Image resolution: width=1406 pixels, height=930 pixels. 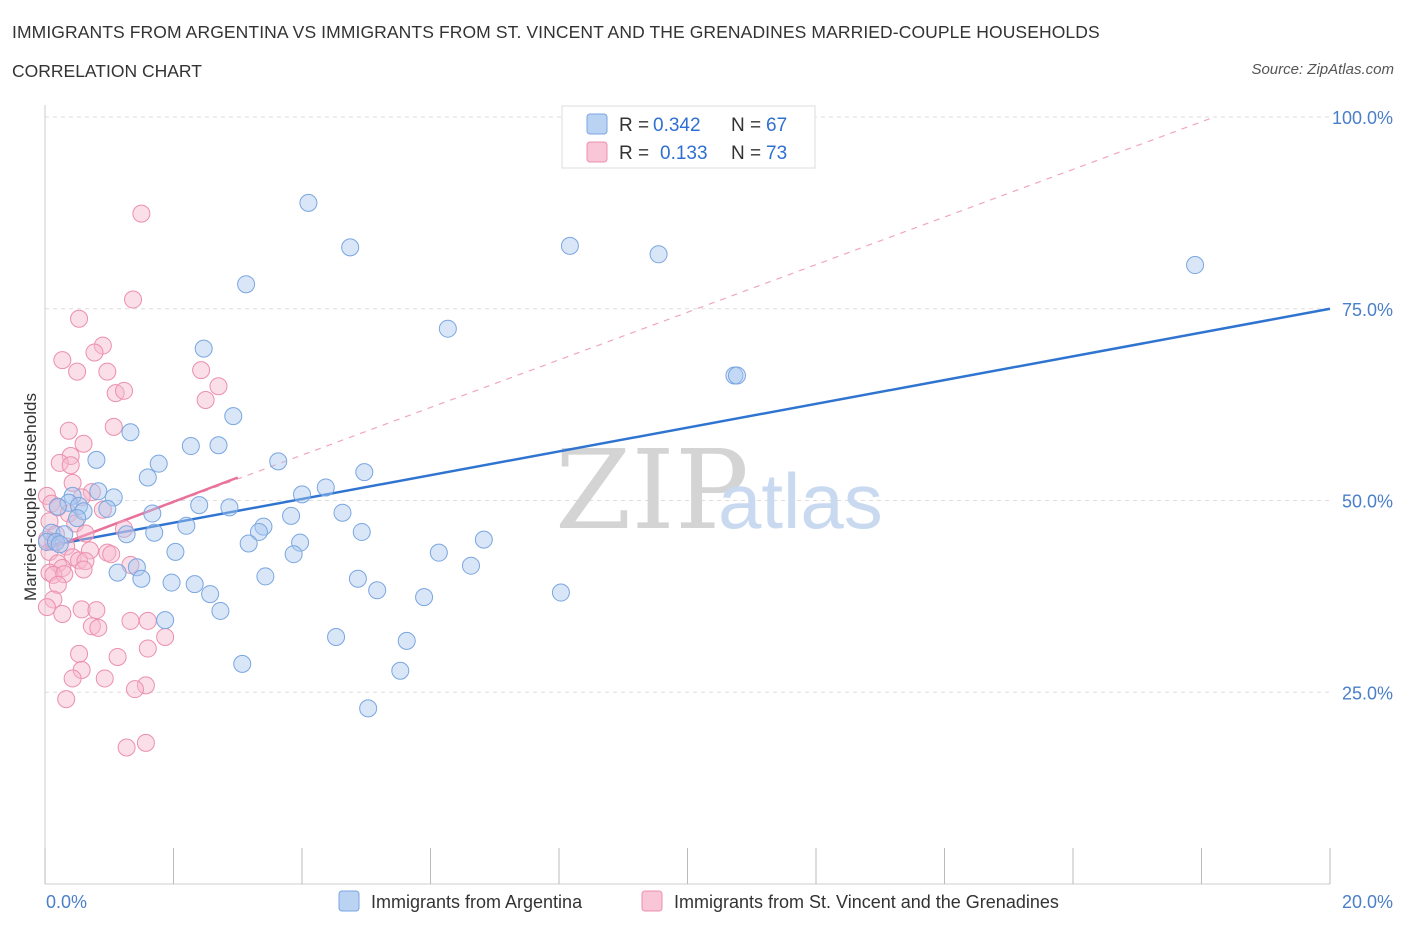 What do you see at coordinates (30, 497) in the screenshot?
I see `y-axis-label: Married-couple Households` at bounding box center [30, 497].